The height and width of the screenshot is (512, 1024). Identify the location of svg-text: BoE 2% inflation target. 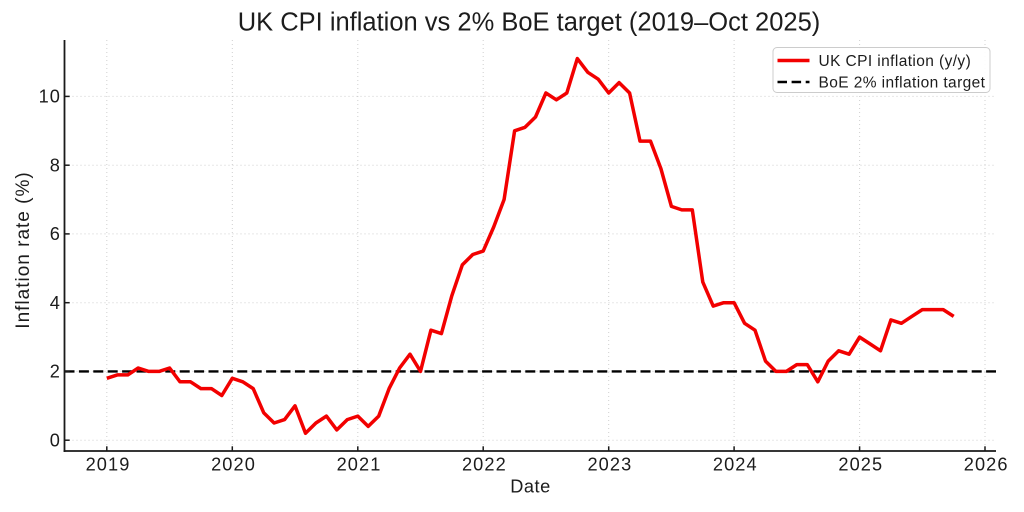
(902, 83).